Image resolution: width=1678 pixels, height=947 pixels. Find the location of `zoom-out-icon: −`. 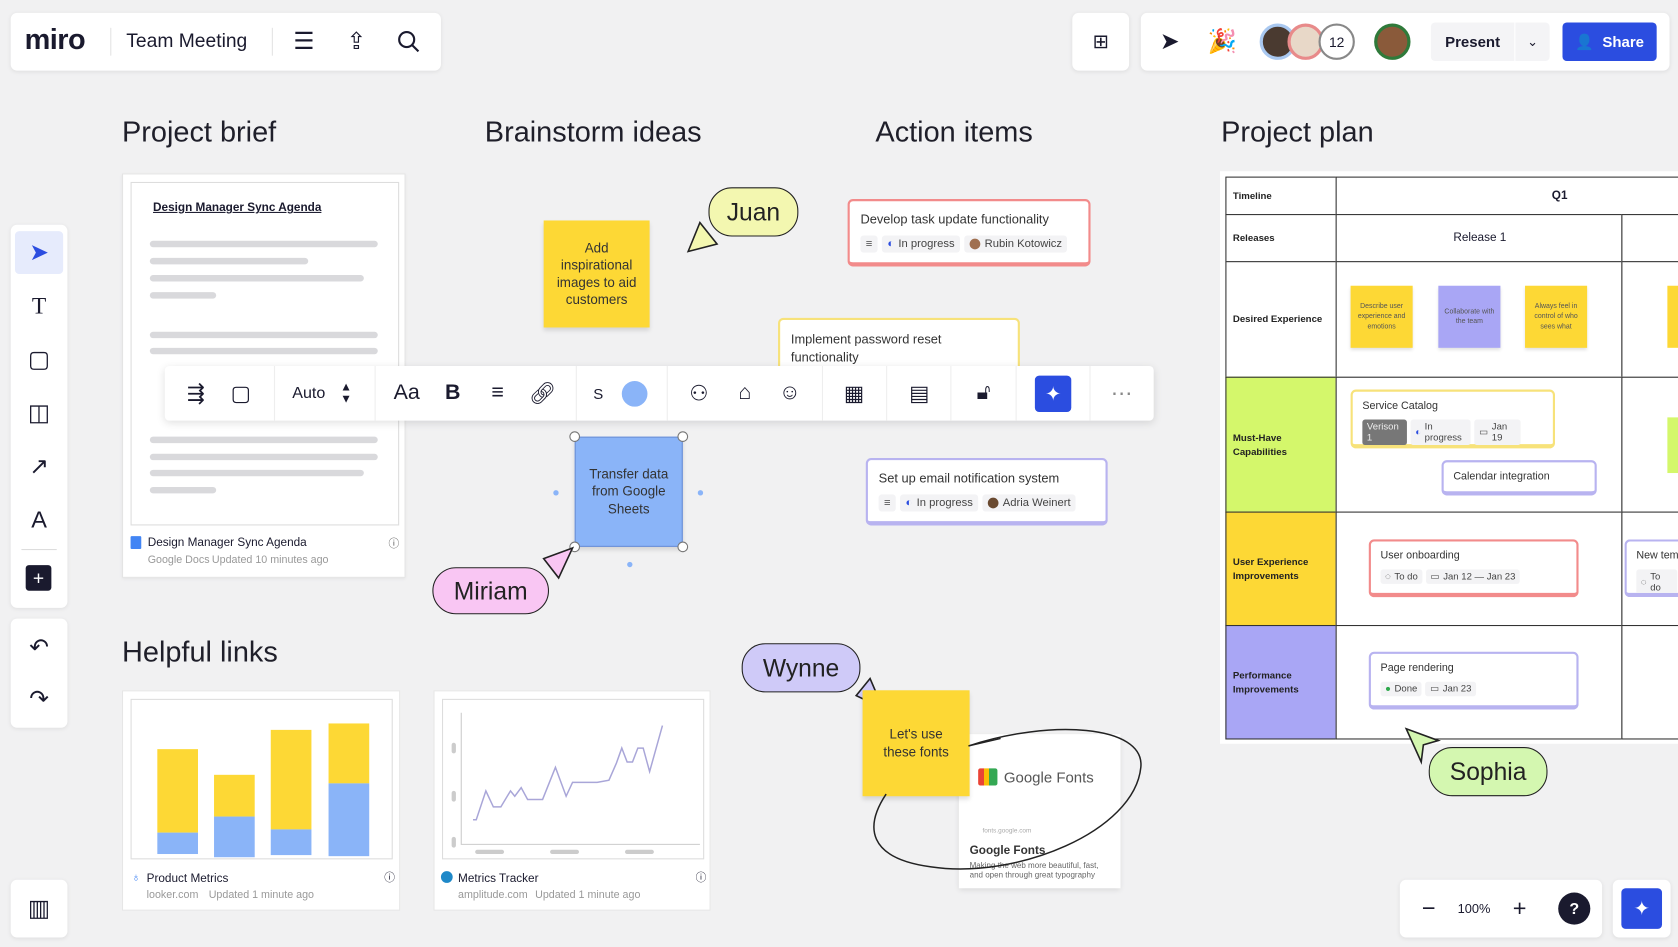

zoom-out-icon: − is located at coordinates (1428, 908).